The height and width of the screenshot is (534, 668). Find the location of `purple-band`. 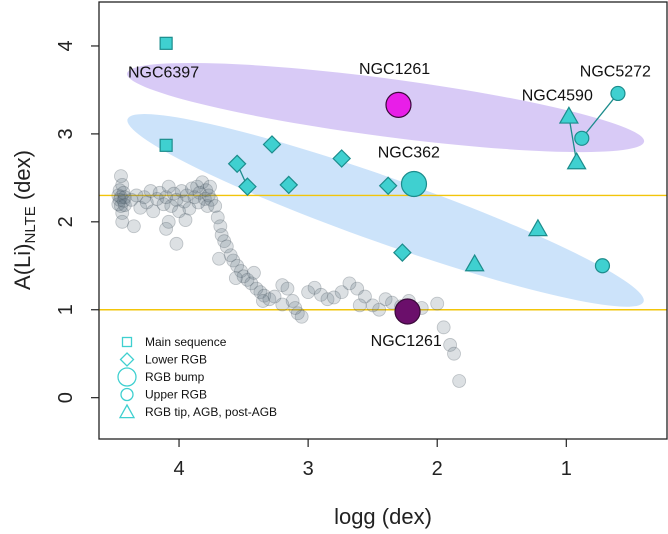

purple-band is located at coordinates (386, 107).